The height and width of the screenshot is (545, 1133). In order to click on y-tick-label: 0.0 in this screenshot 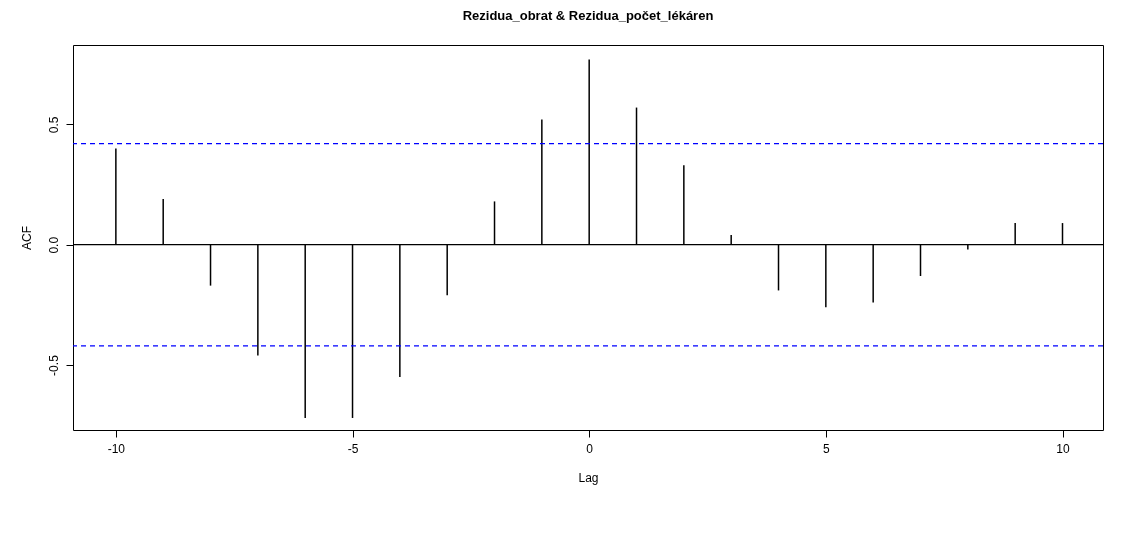, I will do `click(53, 245)`.